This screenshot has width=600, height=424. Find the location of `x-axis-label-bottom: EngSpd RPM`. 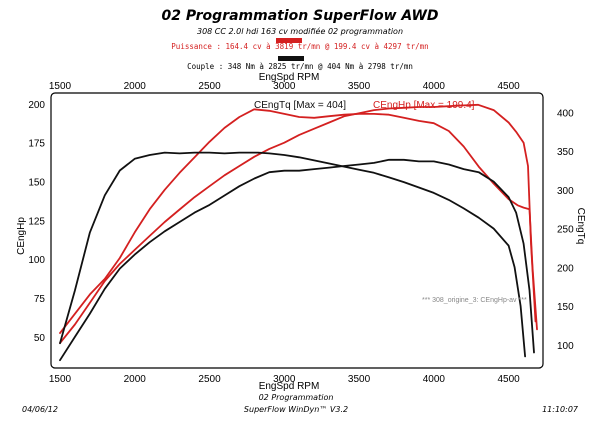

x-axis-label-bottom: EngSpd RPM is located at coordinates (289, 386).